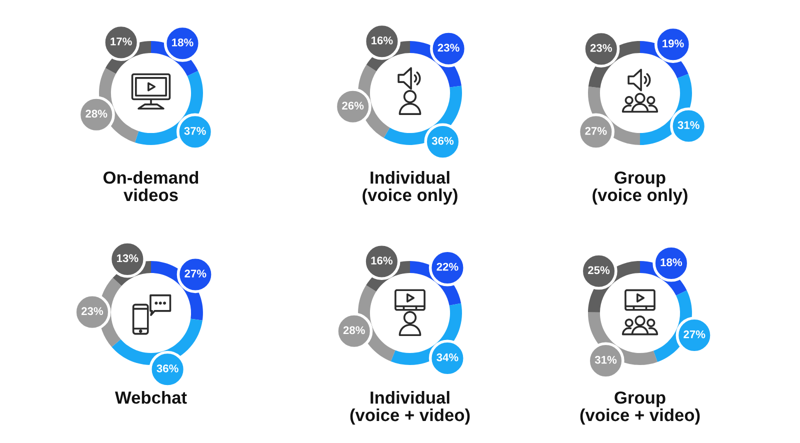 This screenshot has width=800, height=443. What do you see at coordinates (195, 130) in the screenshot?
I see `data-label: 37%` at bounding box center [195, 130].